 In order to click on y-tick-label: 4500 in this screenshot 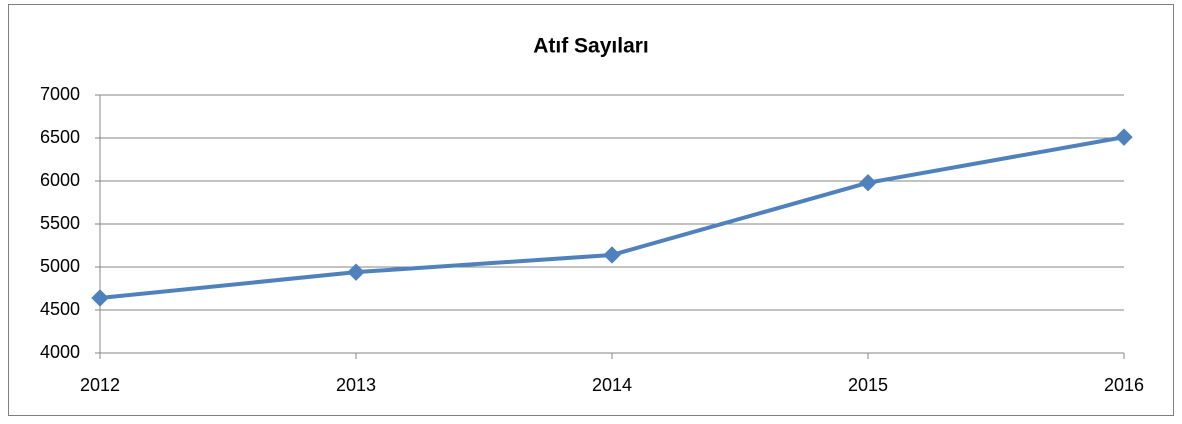, I will do `click(60, 309)`.